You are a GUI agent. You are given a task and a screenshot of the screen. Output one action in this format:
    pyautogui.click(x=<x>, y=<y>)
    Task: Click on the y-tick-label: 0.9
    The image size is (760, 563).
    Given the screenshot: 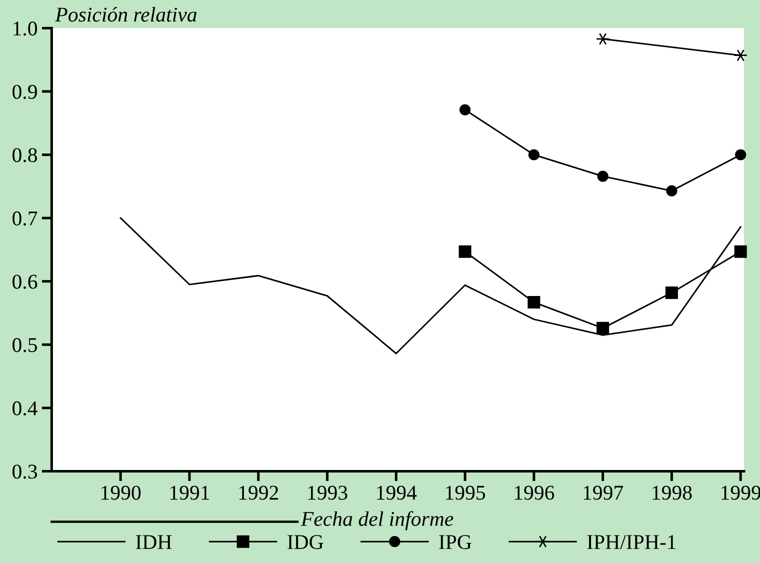 What is the action you would take?
    pyautogui.click(x=24, y=91)
    